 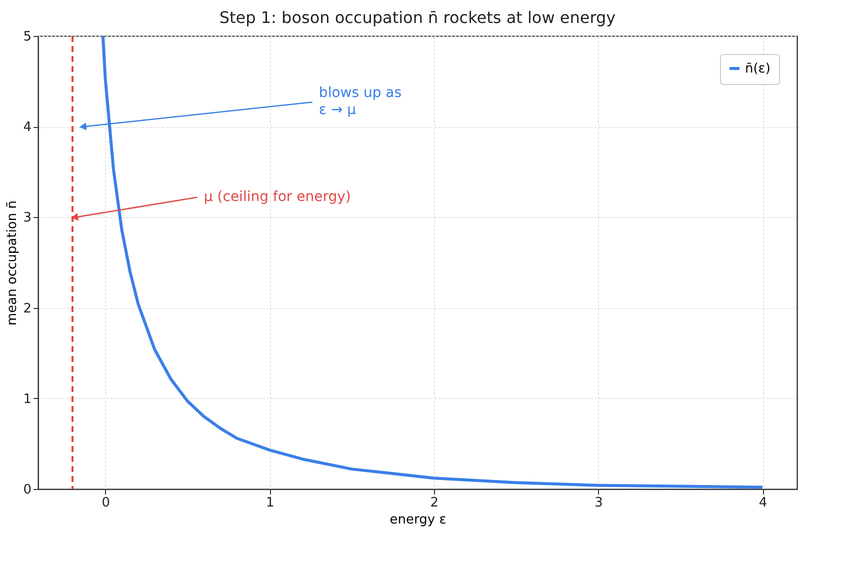 I want to click on legend-label: n̄(ε), so click(x=757, y=69).